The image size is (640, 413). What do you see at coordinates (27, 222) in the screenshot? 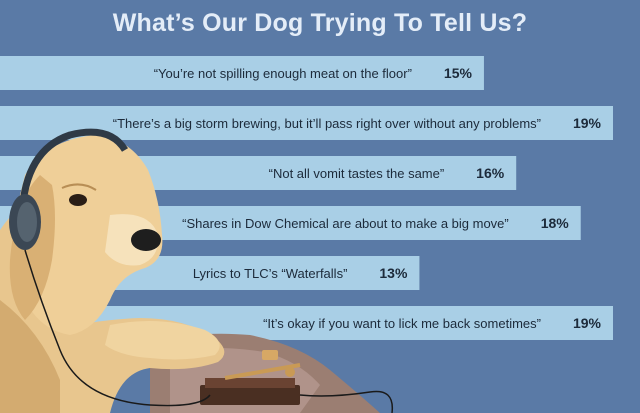
I see `headphones-earcup-inner` at bounding box center [27, 222].